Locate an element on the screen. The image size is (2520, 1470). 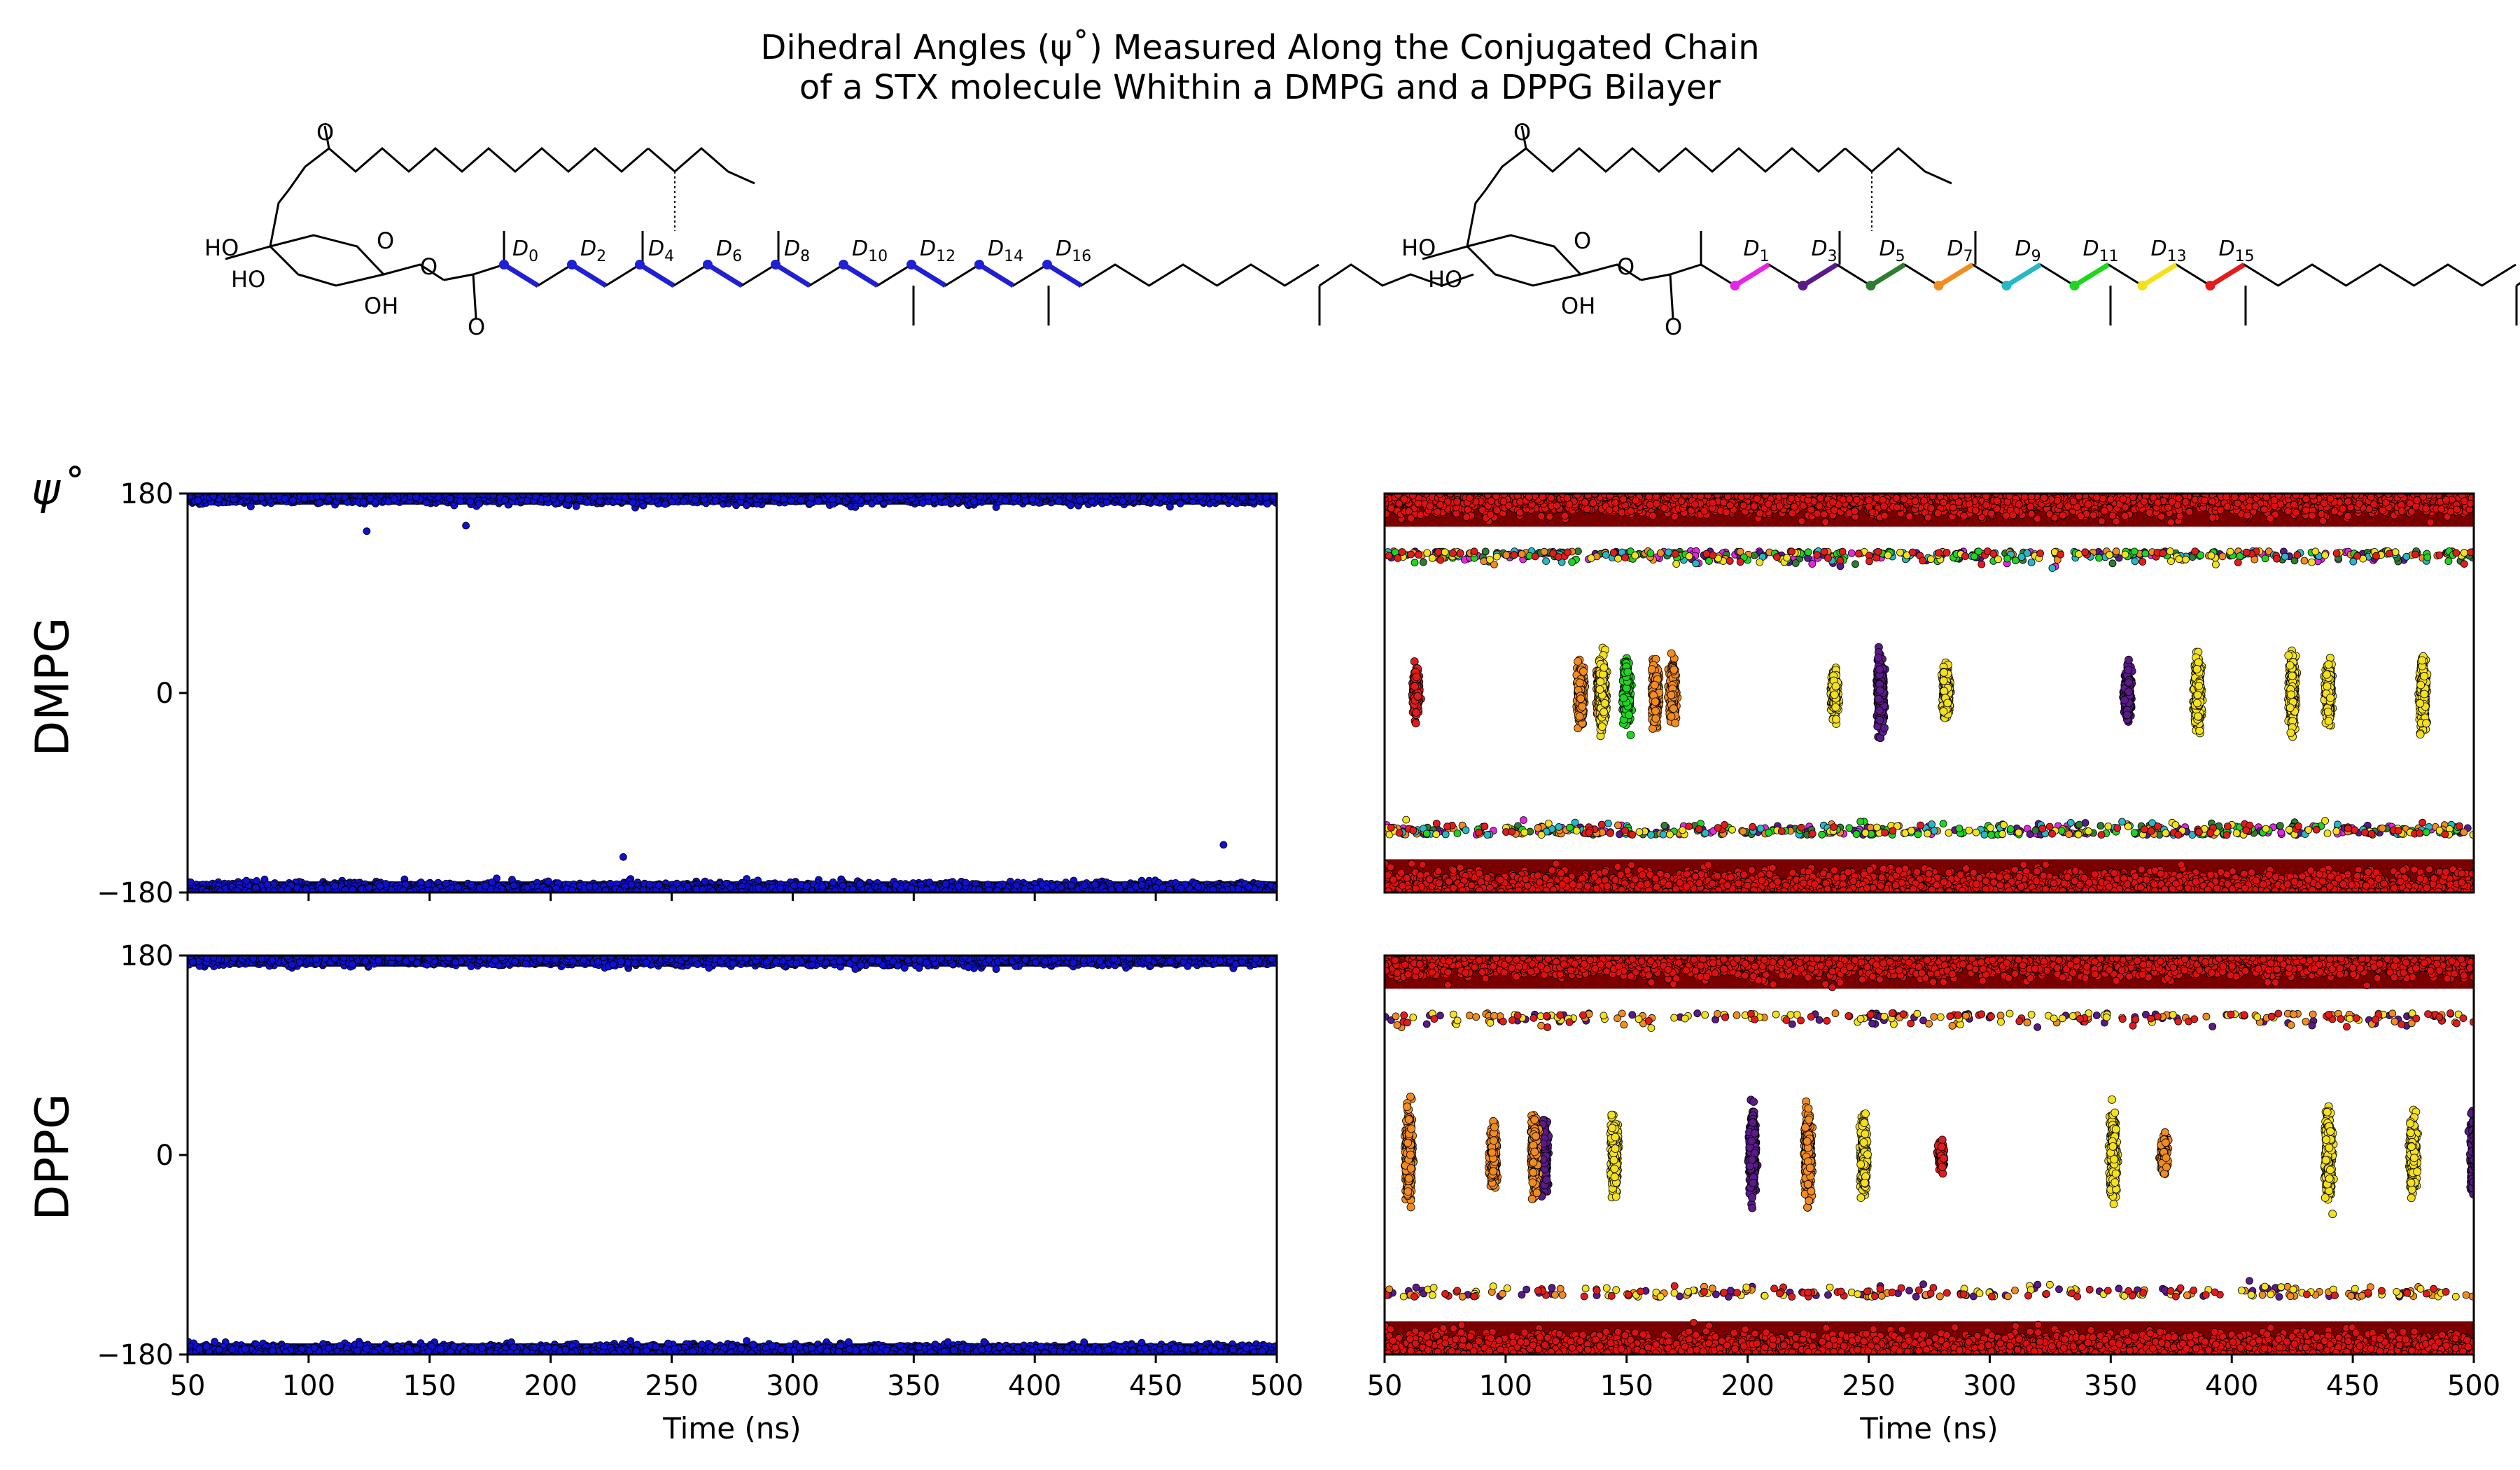
dihedral-atom-D14 is located at coordinates (979, 265).